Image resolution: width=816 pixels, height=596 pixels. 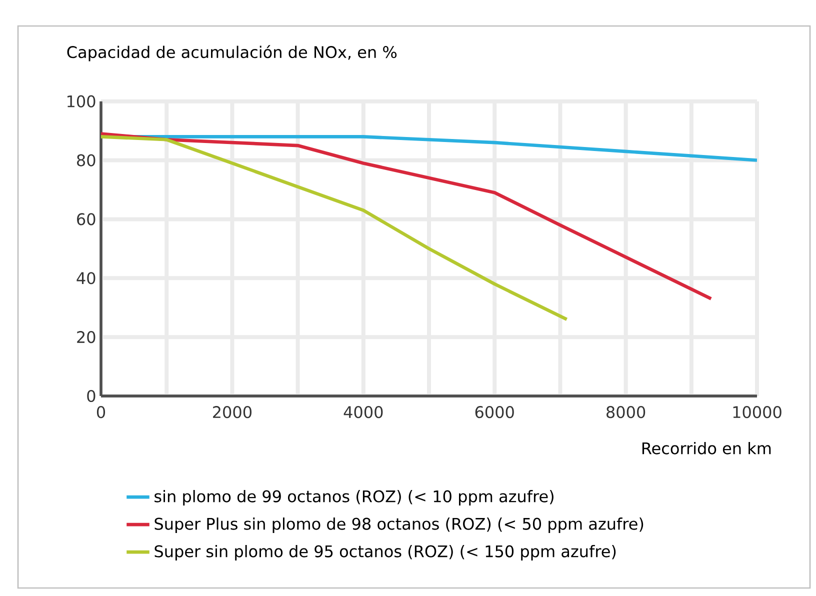 What do you see at coordinates (354, 498) in the screenshot?
I see `legend-label: sin plomo de 99 octanos (ROZ) (< 10 ppm azufre)` at bounding box center [354, 498].